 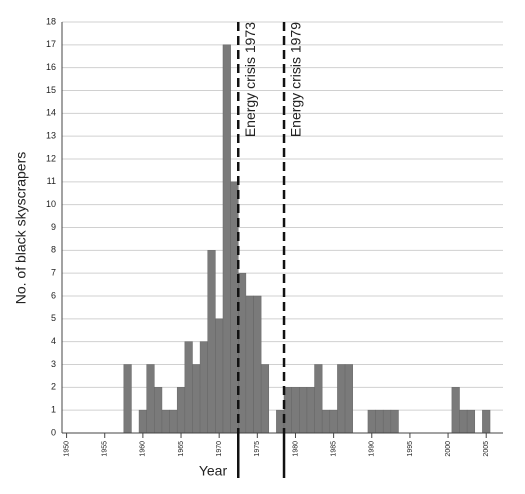 I want to click on annotation-label: Energy crisis 1979, so click(x=296, y=79).